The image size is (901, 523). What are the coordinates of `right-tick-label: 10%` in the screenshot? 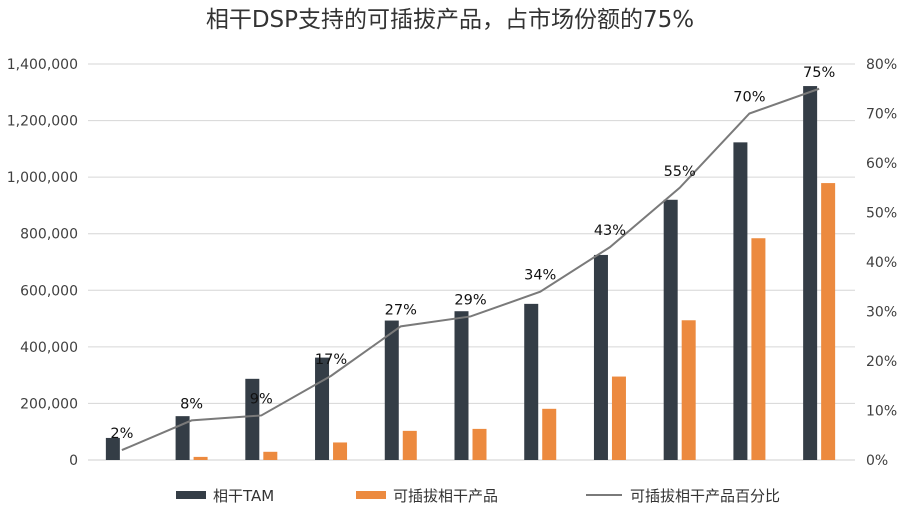 It's located at (881, 412).